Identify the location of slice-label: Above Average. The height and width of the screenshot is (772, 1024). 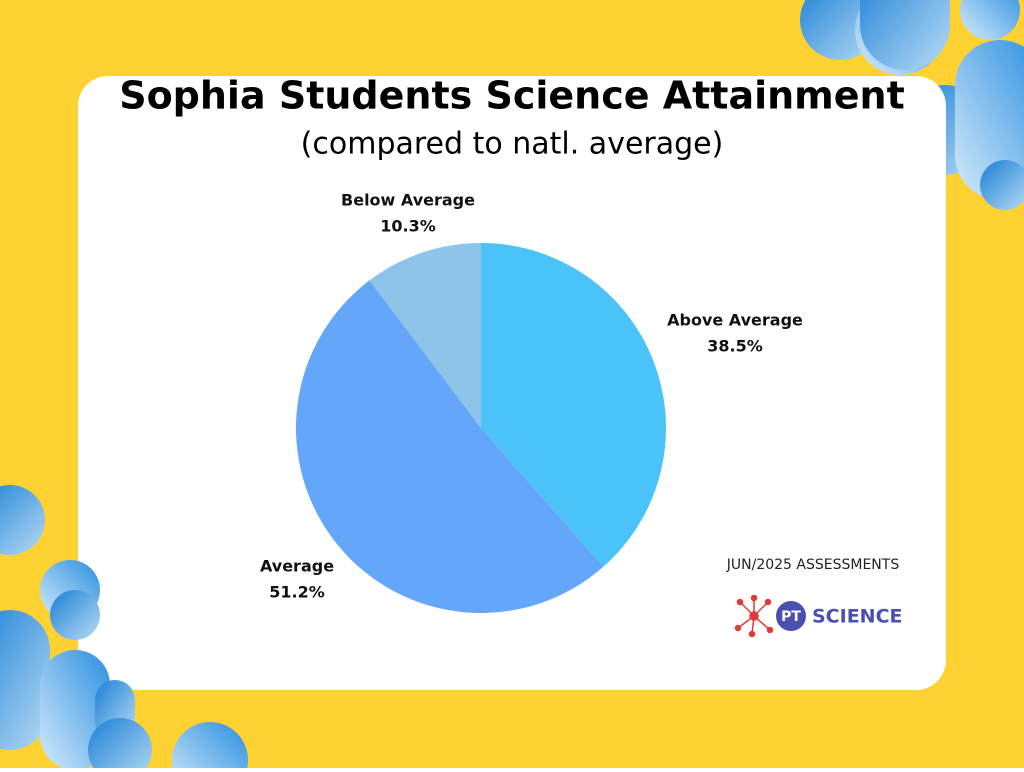
(735, 320).